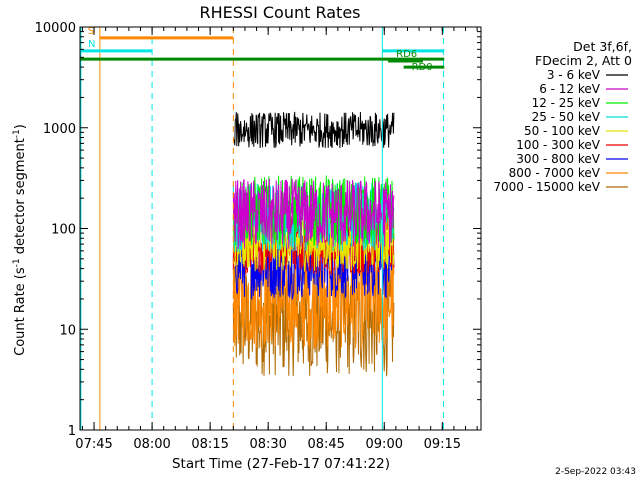 This screenshot has width=640, height=480. I want to click on x-tick-label: 08:15, so click(209, 444).